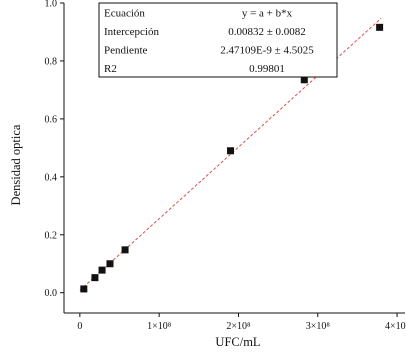 The height and width of the screenshot is (354, 406). Describe the element at coordinates (51, 293) in the screenshot. I see `y-tick-label: 0.0` at that location.